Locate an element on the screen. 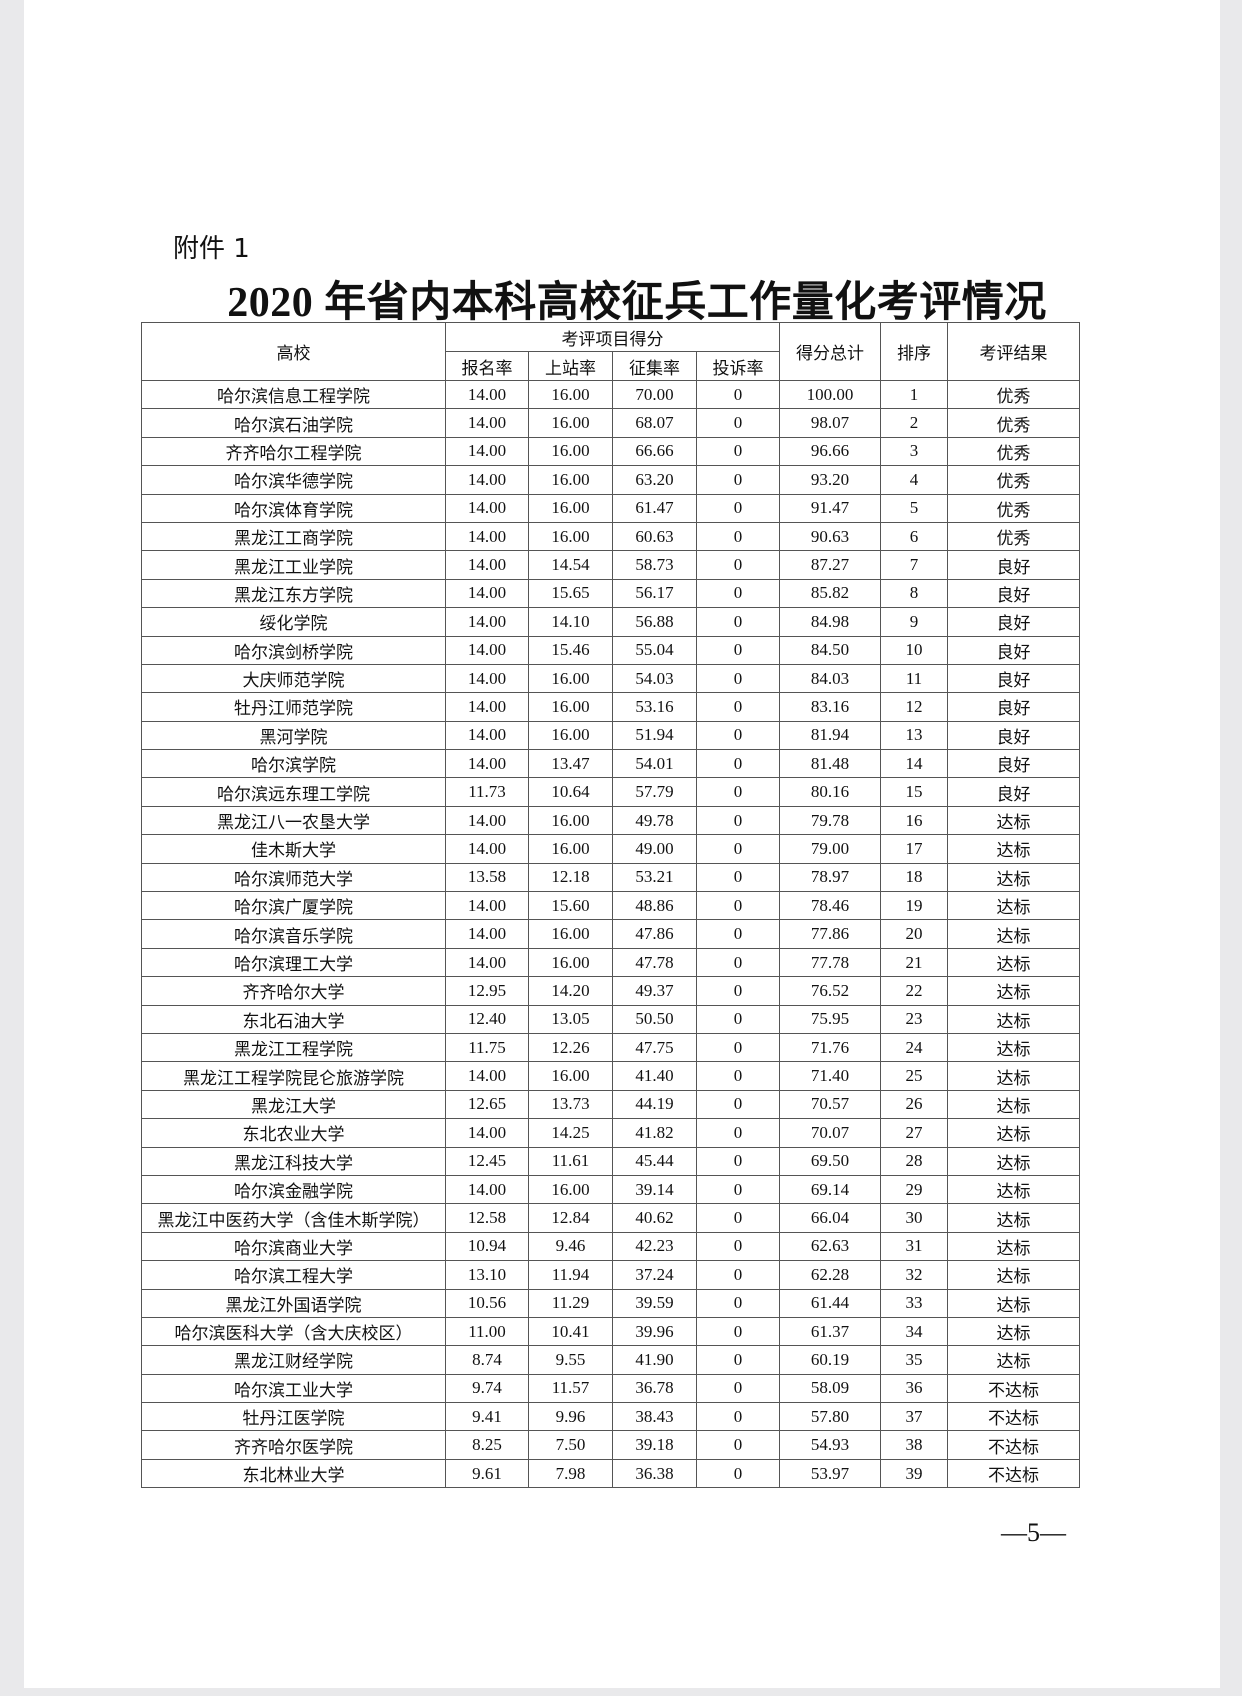  table-row: 黑龙江财经学院 8.74 9.55 41.90 0 60.19 35 达标 is located at coordinates (610, 1360).